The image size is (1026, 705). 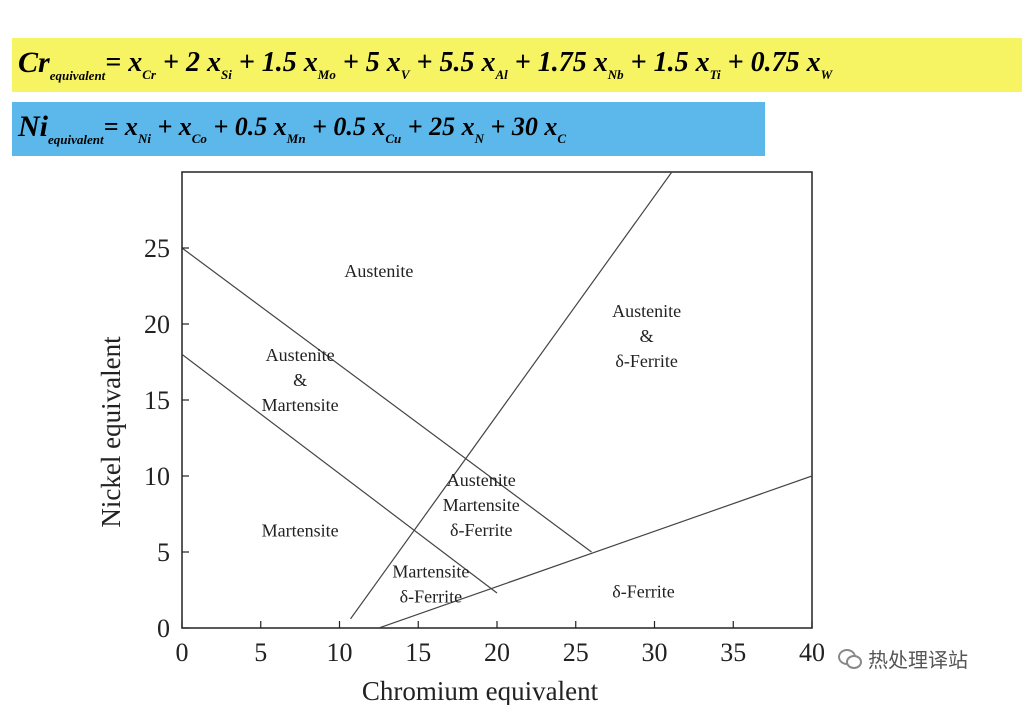 I want to click on cr-term: + 1.5 xMo, so click(x=283, y=64).